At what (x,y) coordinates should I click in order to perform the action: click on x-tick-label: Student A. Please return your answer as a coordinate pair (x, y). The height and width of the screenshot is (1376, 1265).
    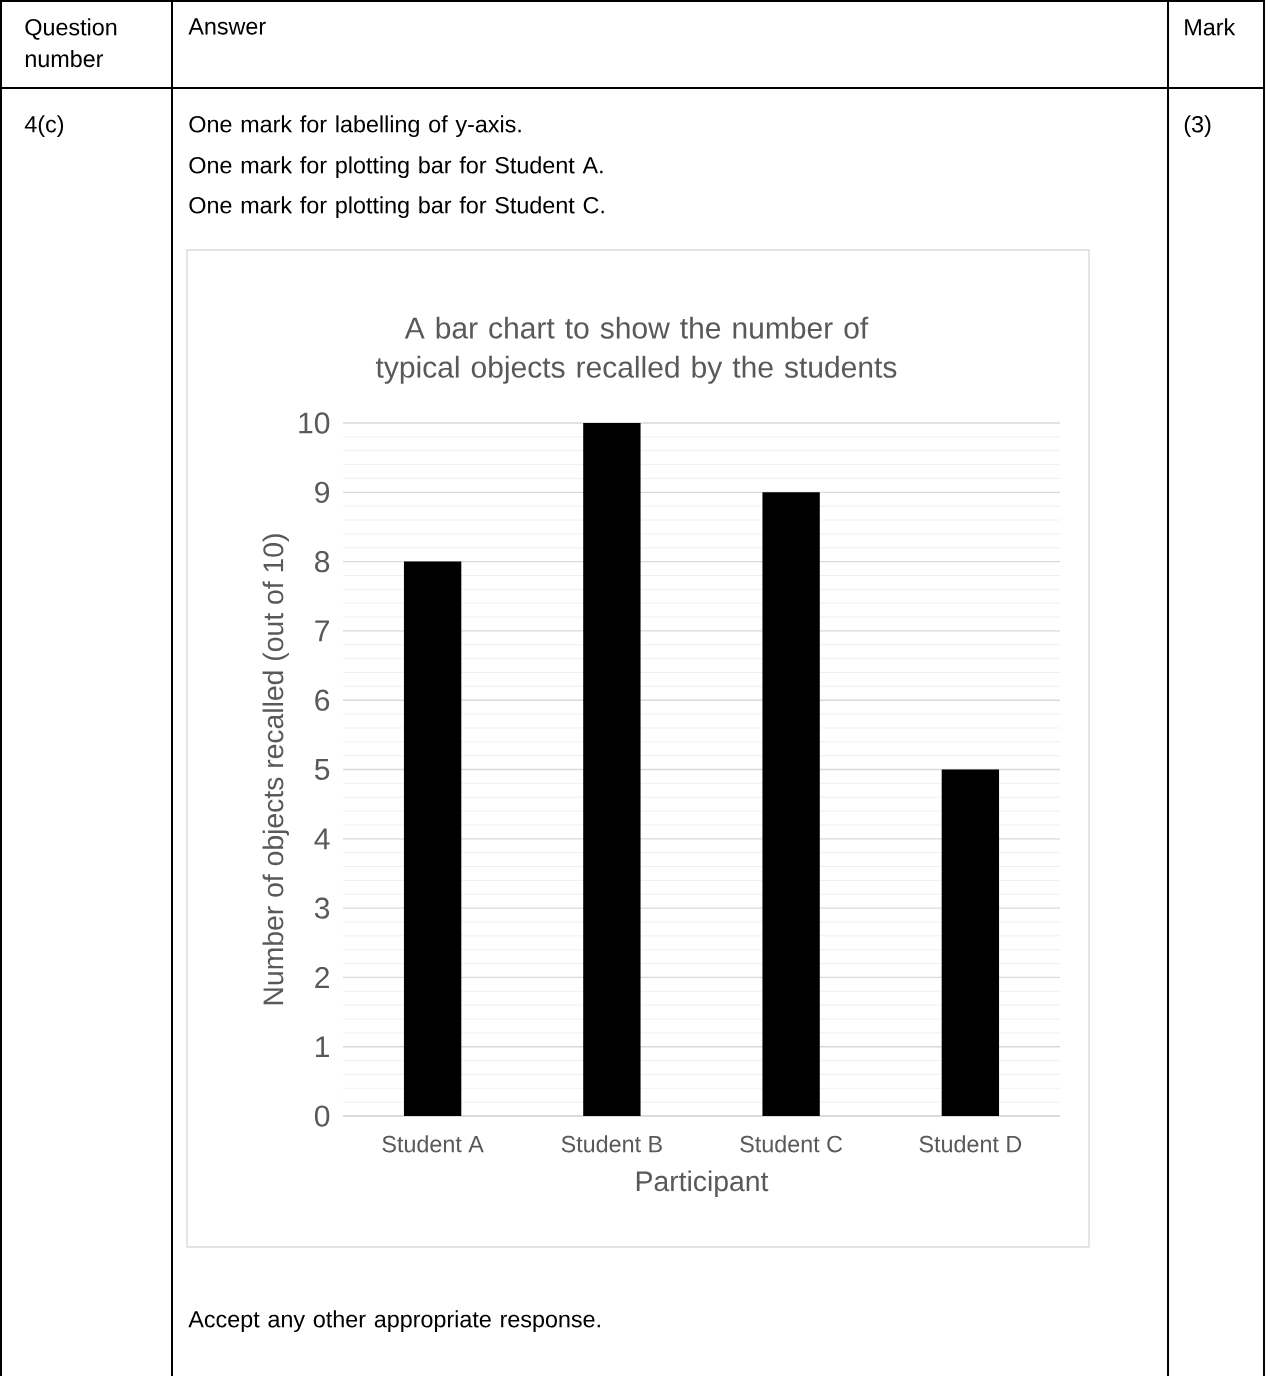
    Looking at the image, I should click on (433, 1144).